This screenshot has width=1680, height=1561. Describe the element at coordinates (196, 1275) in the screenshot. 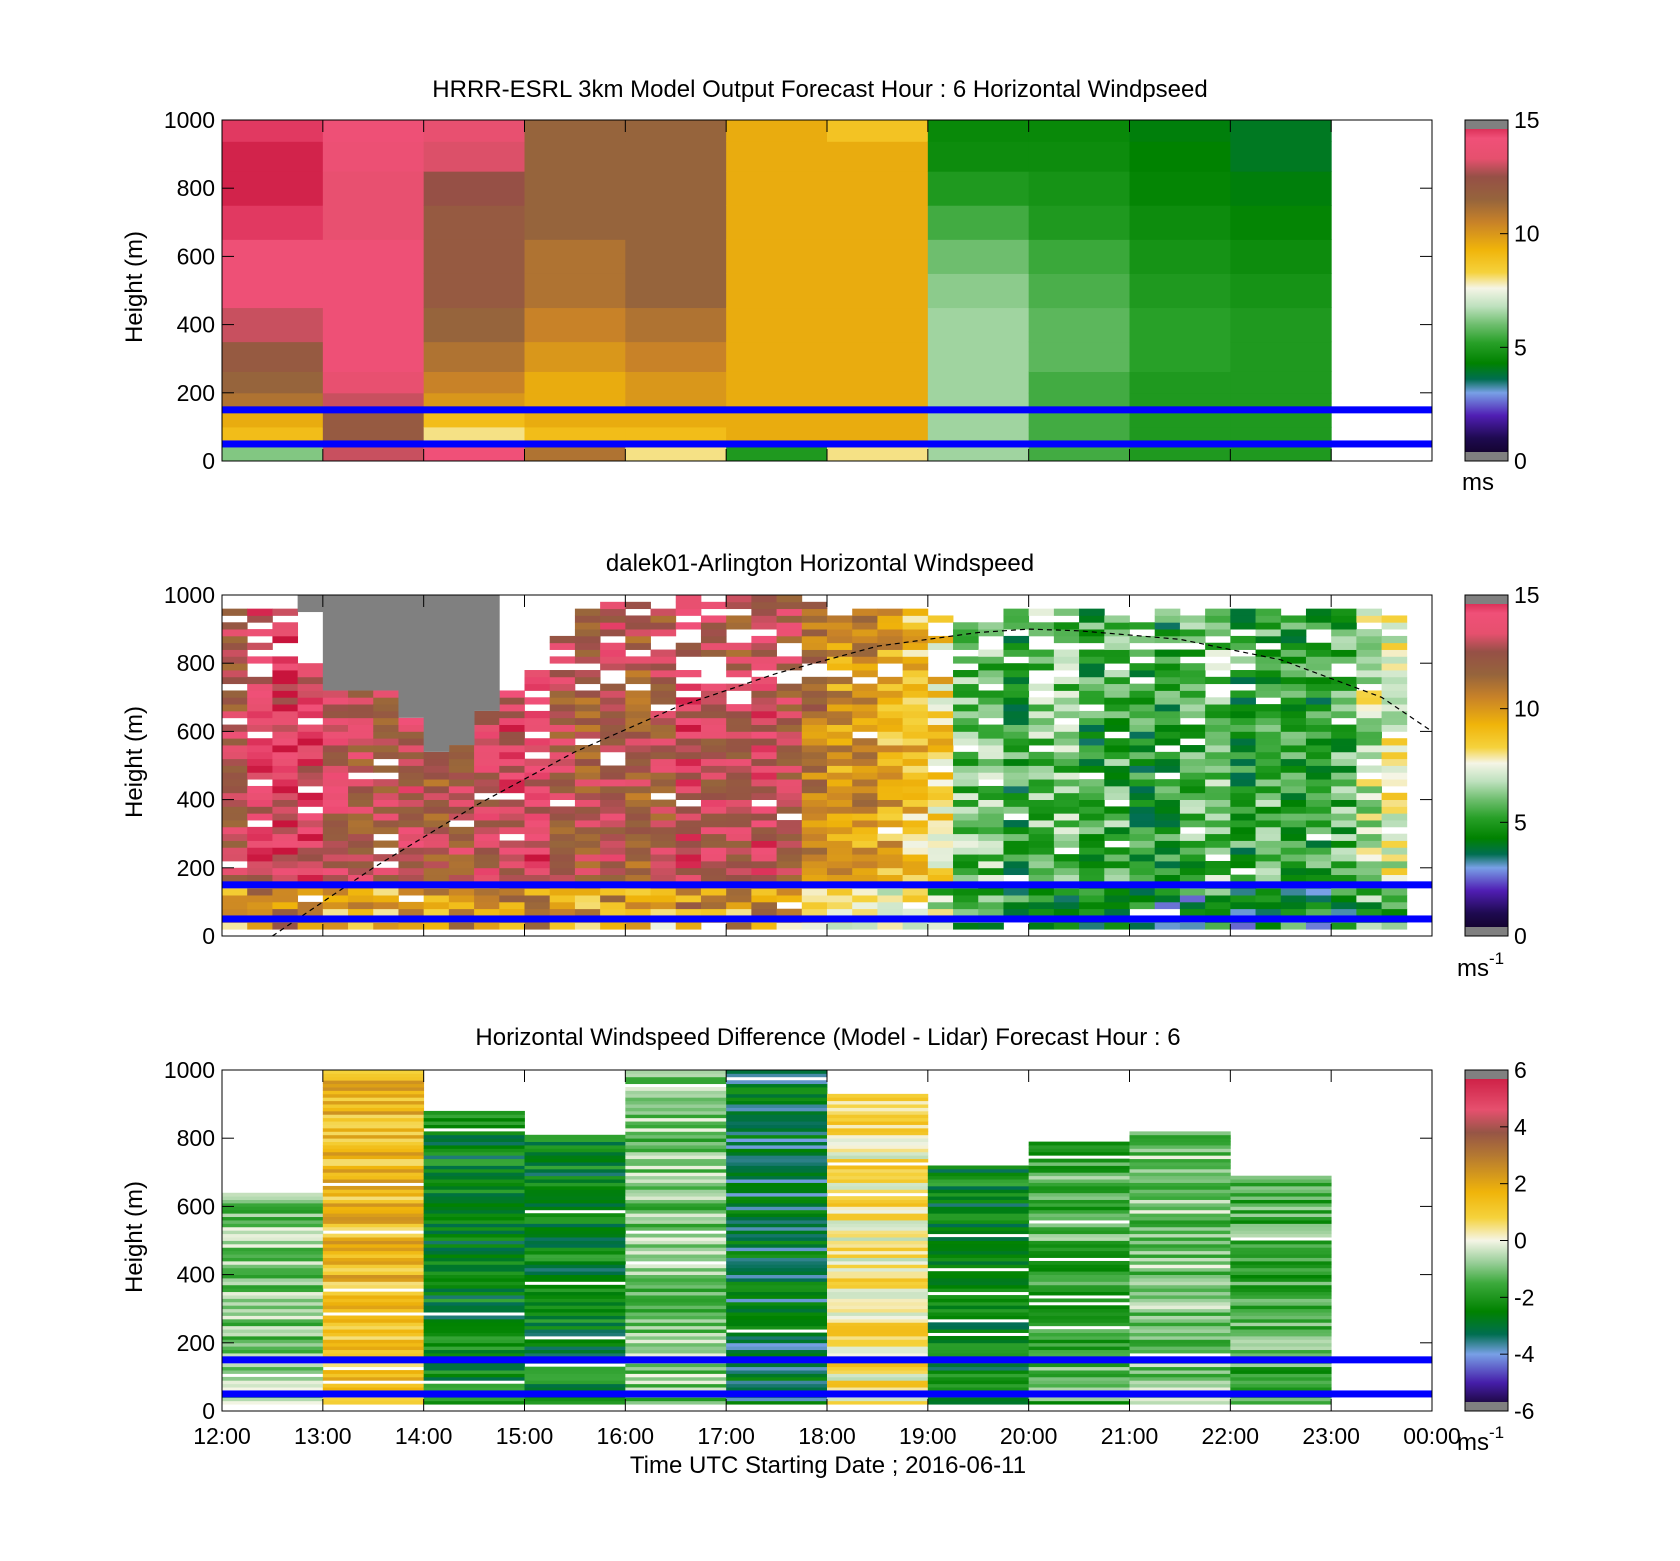

I see `y-tick-label: 400` at that location.